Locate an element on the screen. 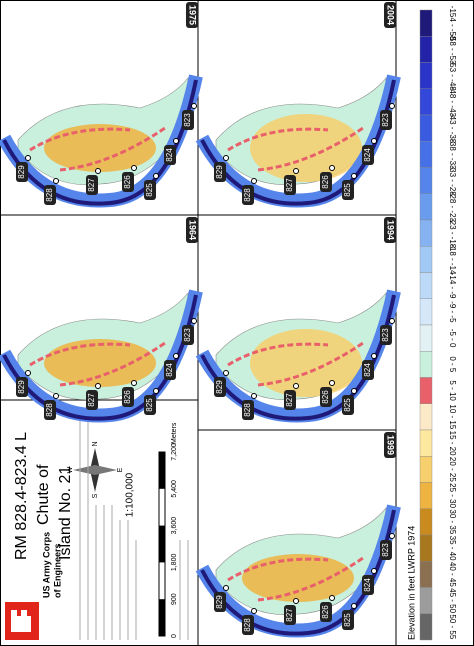 The width and height of the screenshot is (474, 646). legend-label: -154 - -58 is located at coordinates (452, 23).